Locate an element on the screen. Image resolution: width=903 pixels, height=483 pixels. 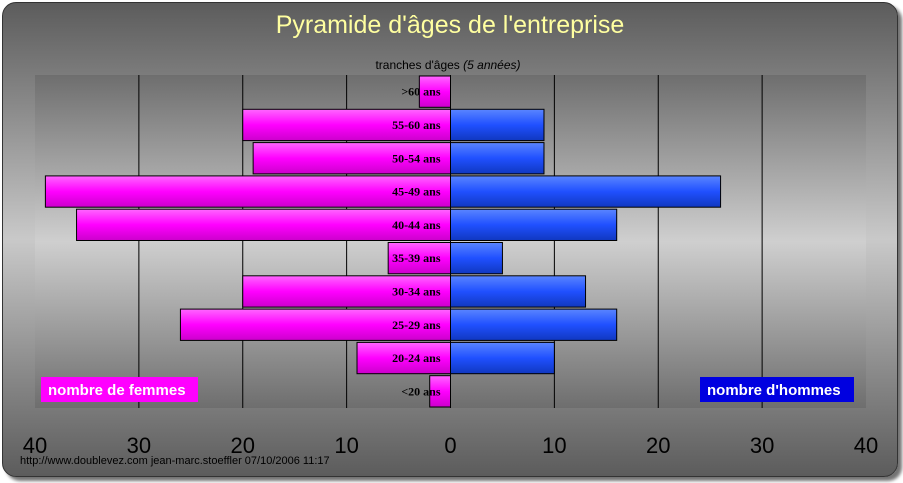
legend-women-box is located at coordinates (119, 389).